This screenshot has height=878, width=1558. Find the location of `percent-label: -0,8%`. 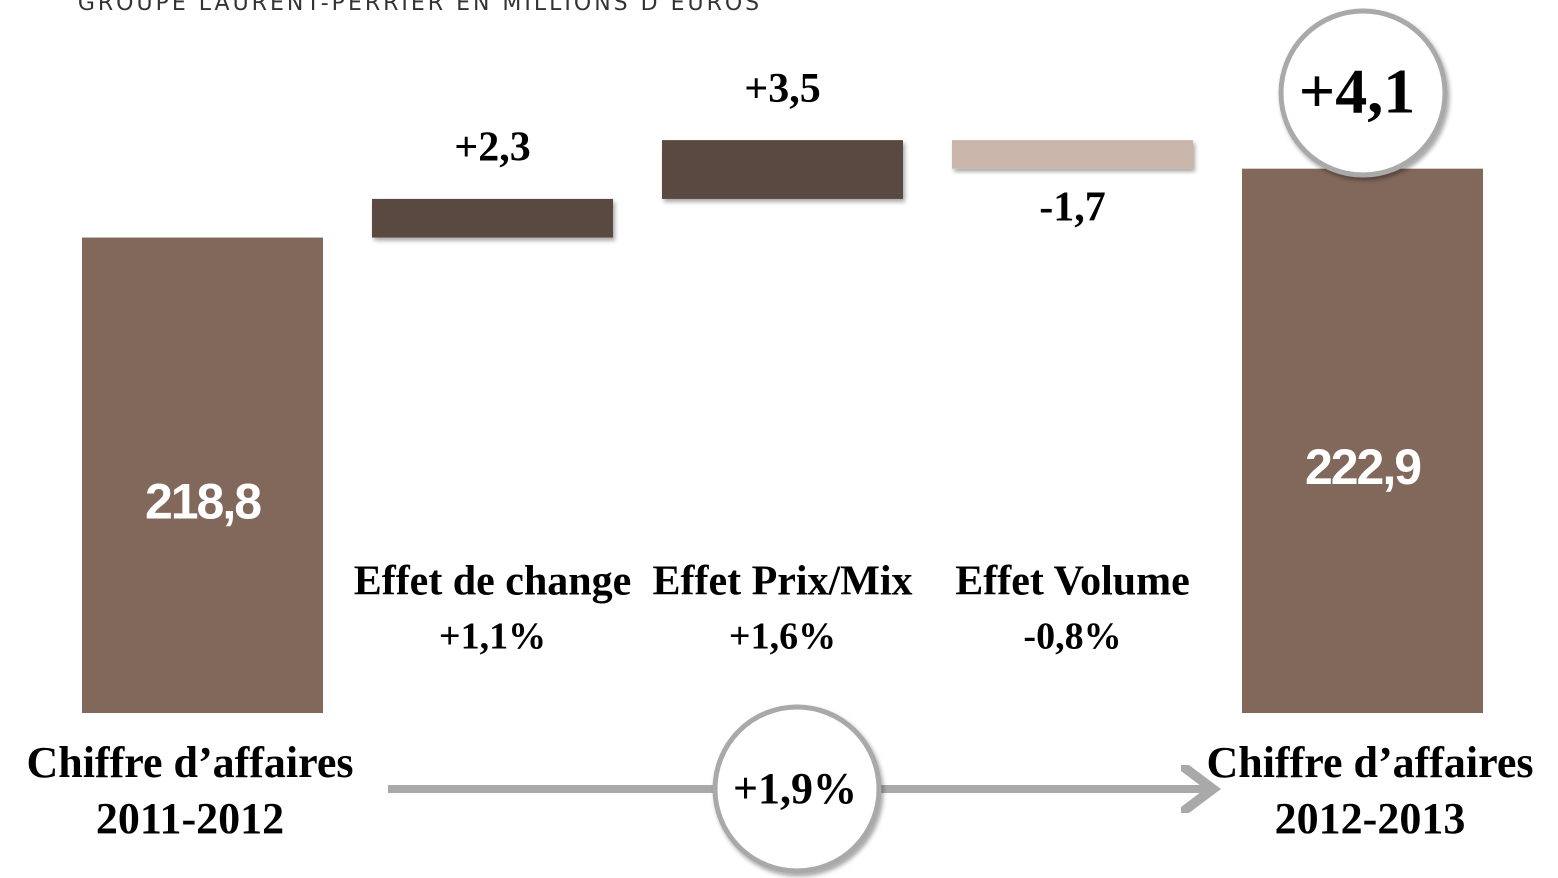

percent-label: -0,8% is located at coordinates (1072, 637).